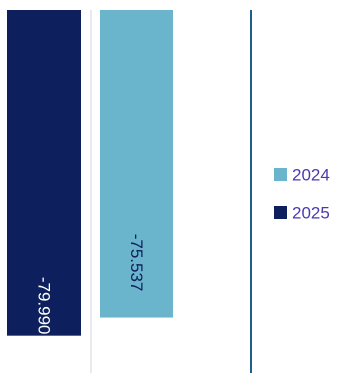 Image resolution: width=339 pixels, height=378 pixels. What do you see at coordinates (280, 174) in the screenshot?
I see `legend-swatch-2024` at bounding box center [280, 174].